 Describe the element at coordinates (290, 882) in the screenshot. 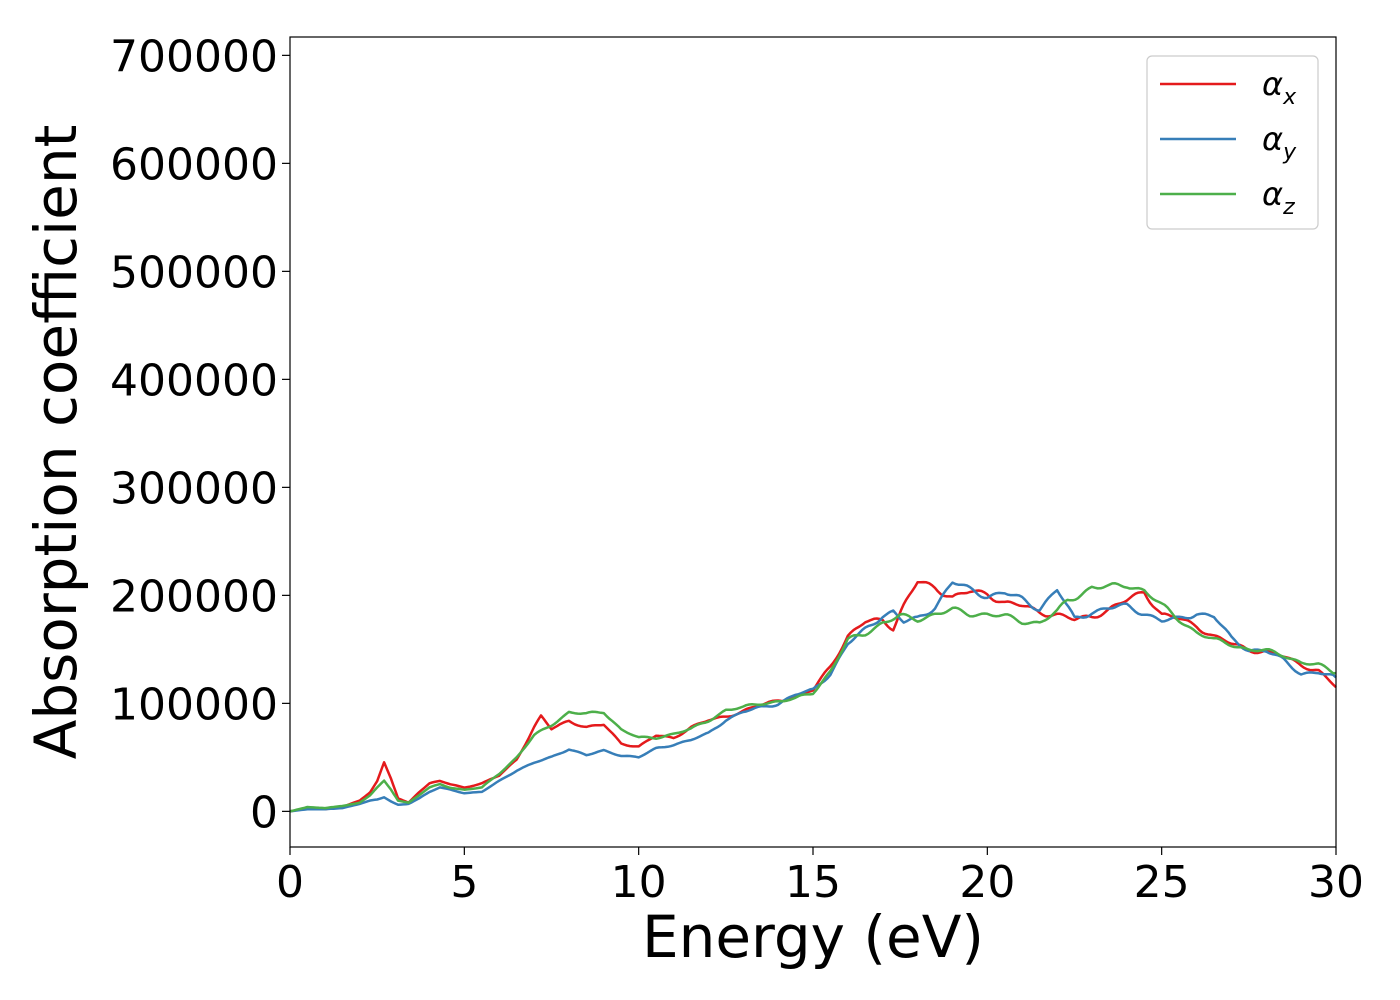

I see `x-tick-label: 0` at that location.